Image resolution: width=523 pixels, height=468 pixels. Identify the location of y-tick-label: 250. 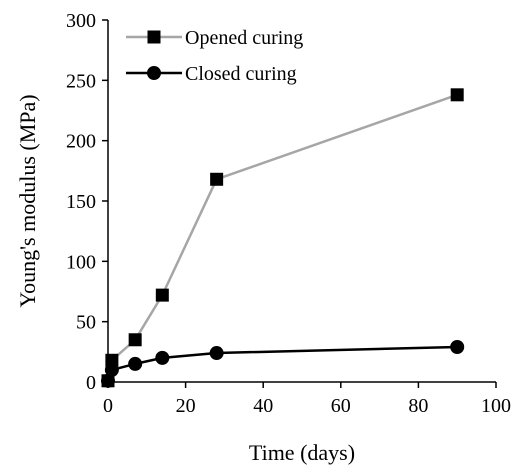
(81, 81).